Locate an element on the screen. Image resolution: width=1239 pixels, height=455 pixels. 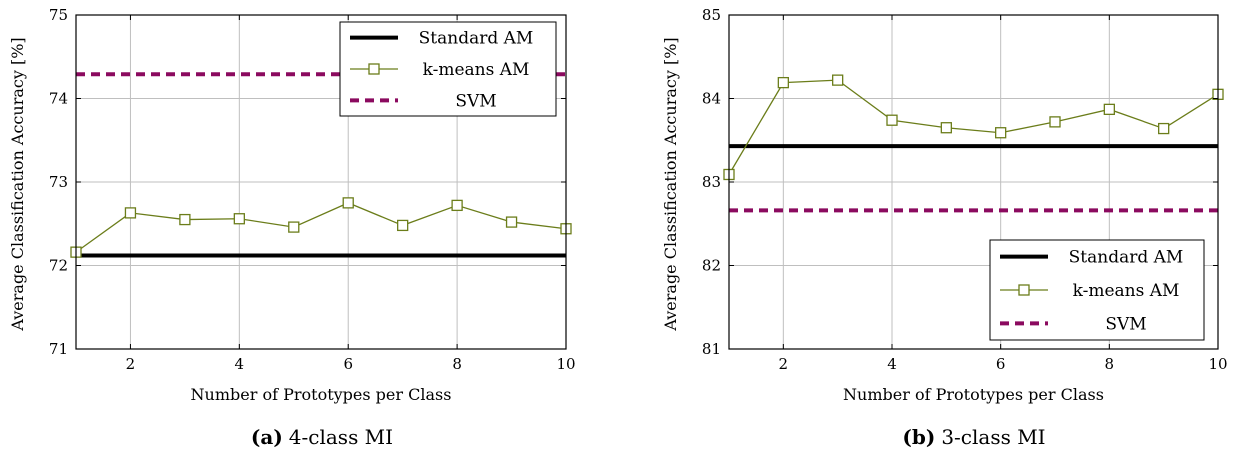
panel-caption: (a) 4-class MI is located at coordinates (322, 437).